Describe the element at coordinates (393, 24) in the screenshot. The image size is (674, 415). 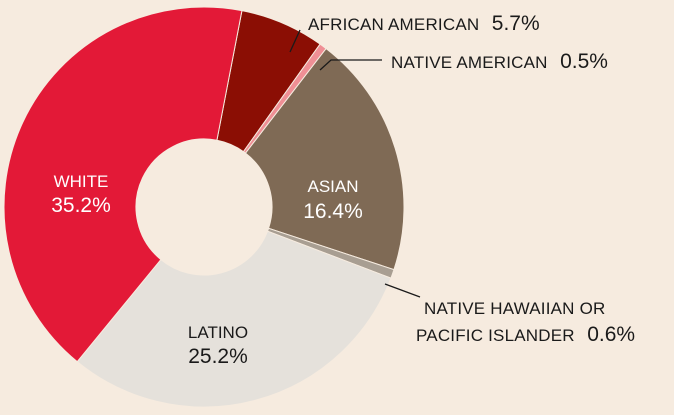
I see `african-american-label: AFRICAN AMERICAN` at that location.